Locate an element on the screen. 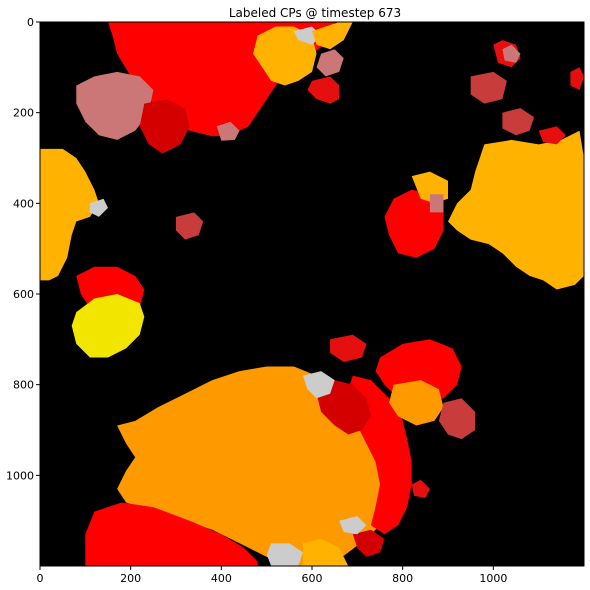  y-tick-label: 400 is located at coordinates (23, 203).